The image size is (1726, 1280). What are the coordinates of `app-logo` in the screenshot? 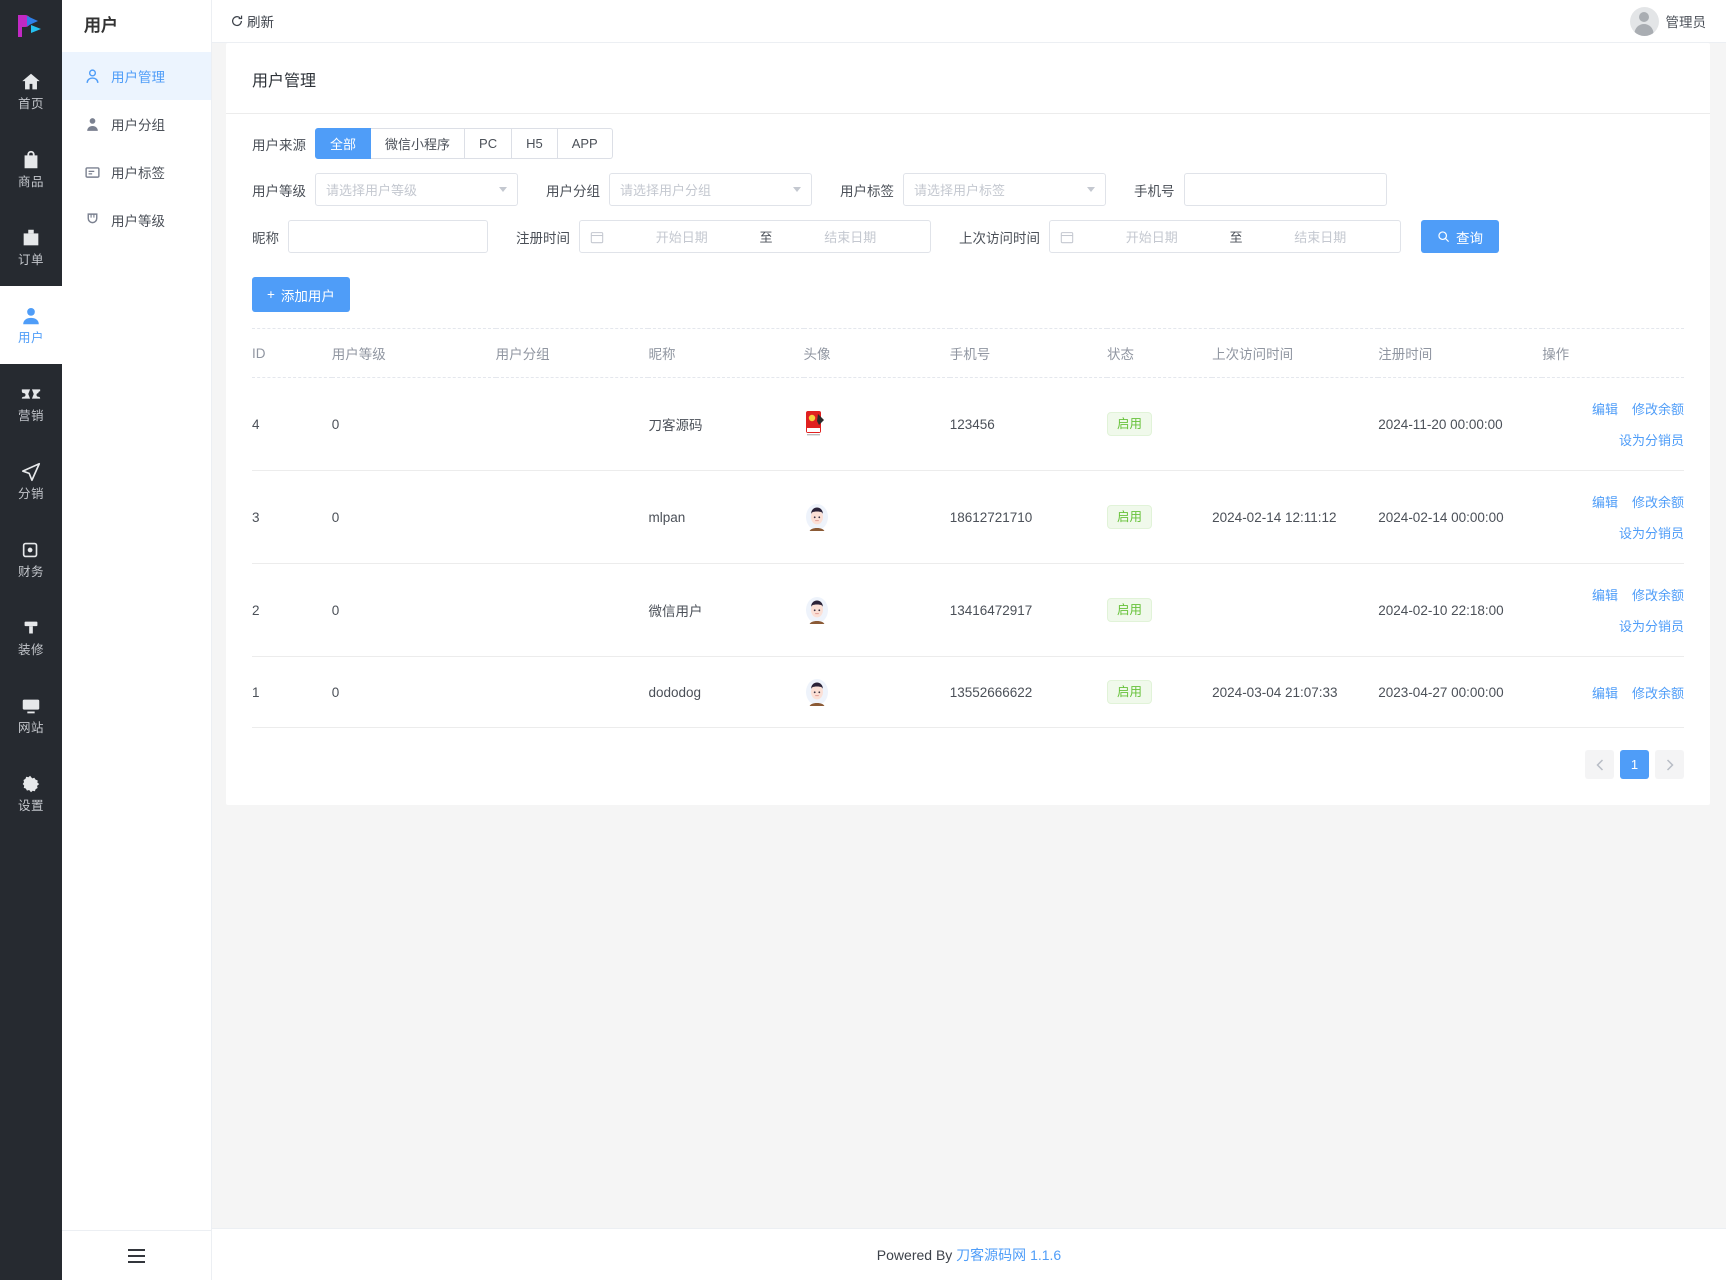 It's located at (31, 26).